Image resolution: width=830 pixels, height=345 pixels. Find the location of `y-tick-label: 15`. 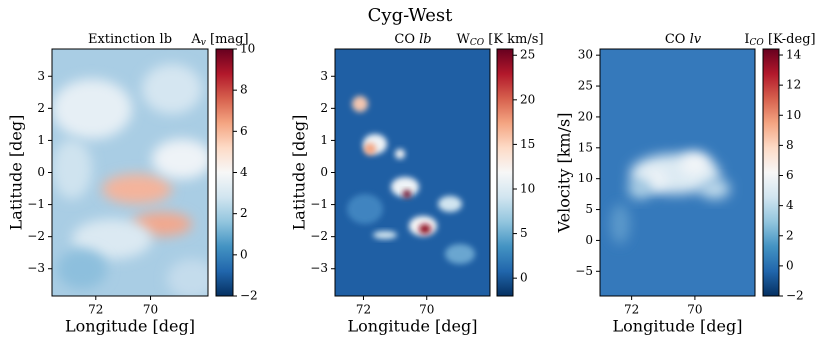

y-tick-label: 15 is located at coordinates (585, 147).